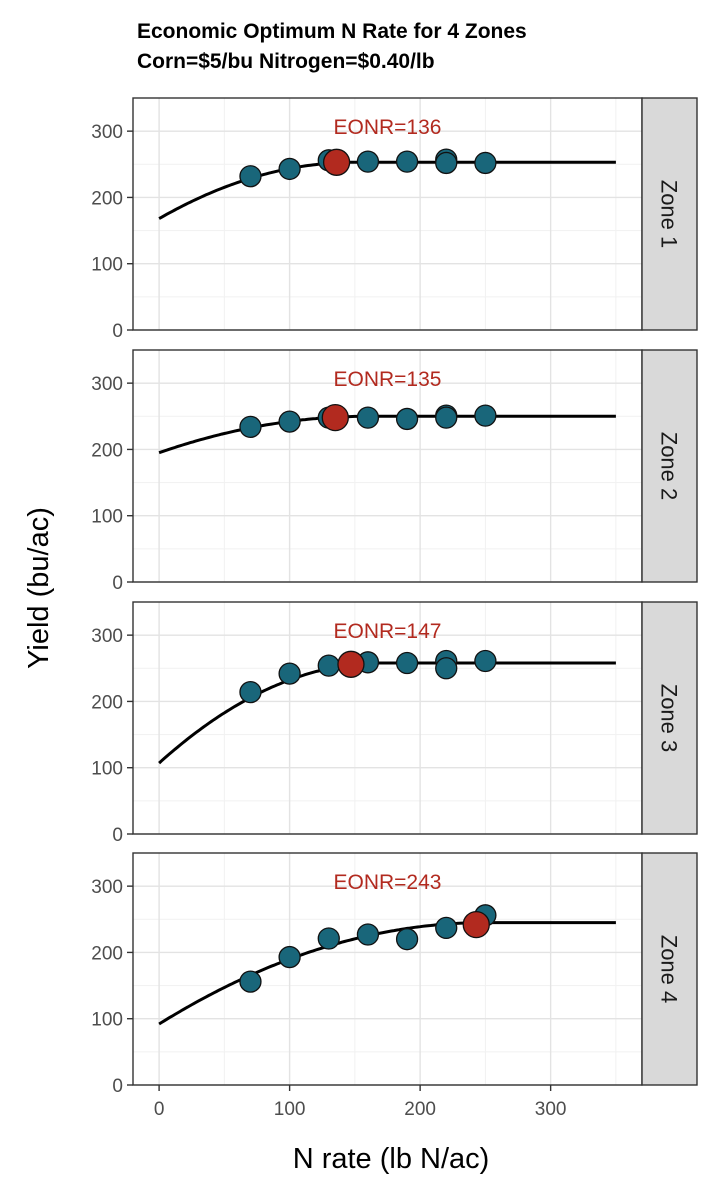 This screenshot has height=1200, width=720. What do you see at coordinates (551, 1109) in the screenshot?
I see `x-tick-label: 300` at bounding box center [551, 1109].